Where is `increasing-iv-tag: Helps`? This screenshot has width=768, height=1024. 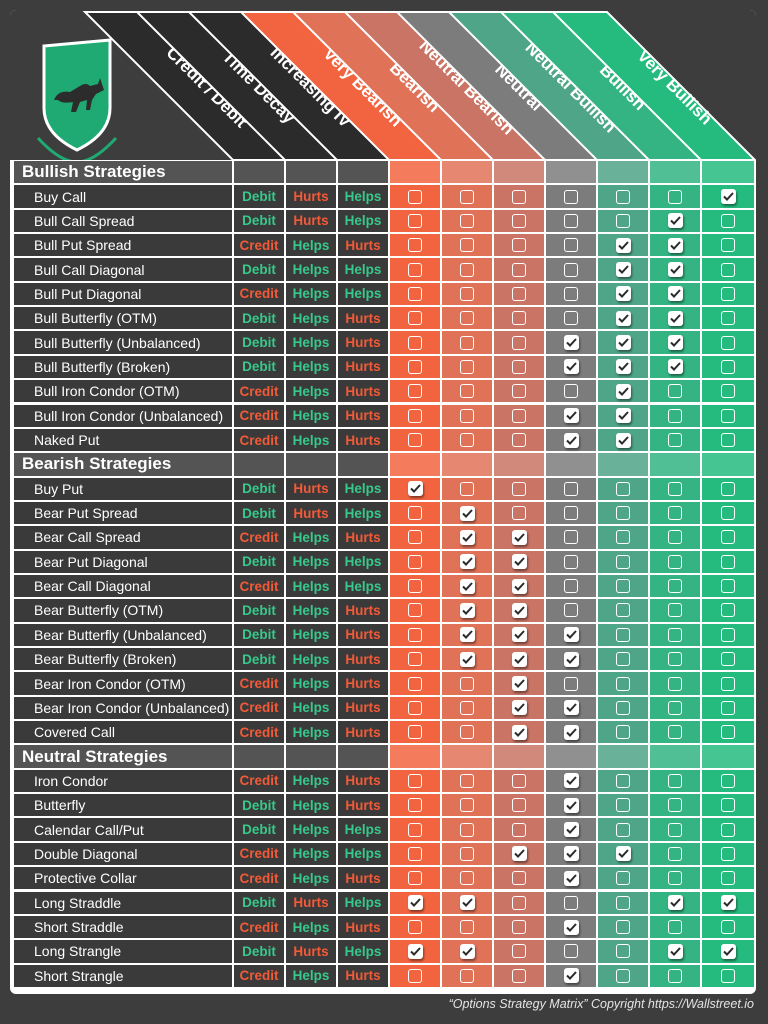
increasing-iv-tag: Helps is located at coordinates (363, 902).